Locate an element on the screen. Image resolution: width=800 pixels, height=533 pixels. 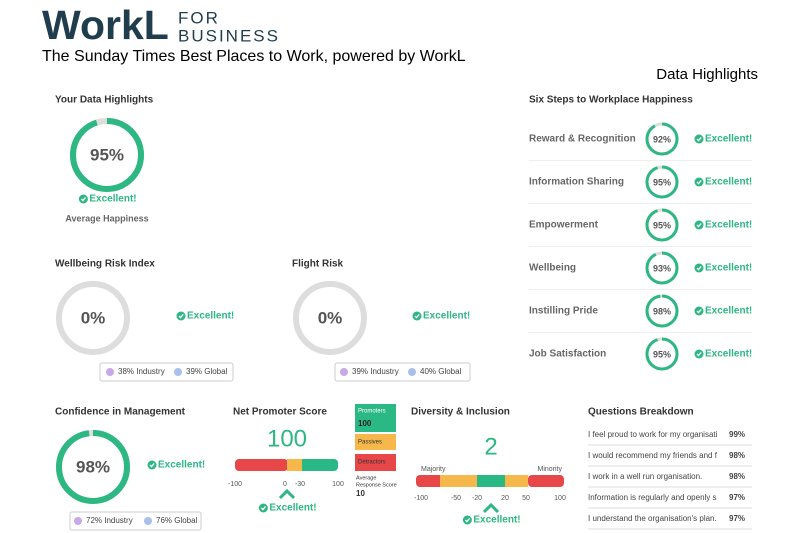
legend-value: 100 is located at coordinates (365, 423).